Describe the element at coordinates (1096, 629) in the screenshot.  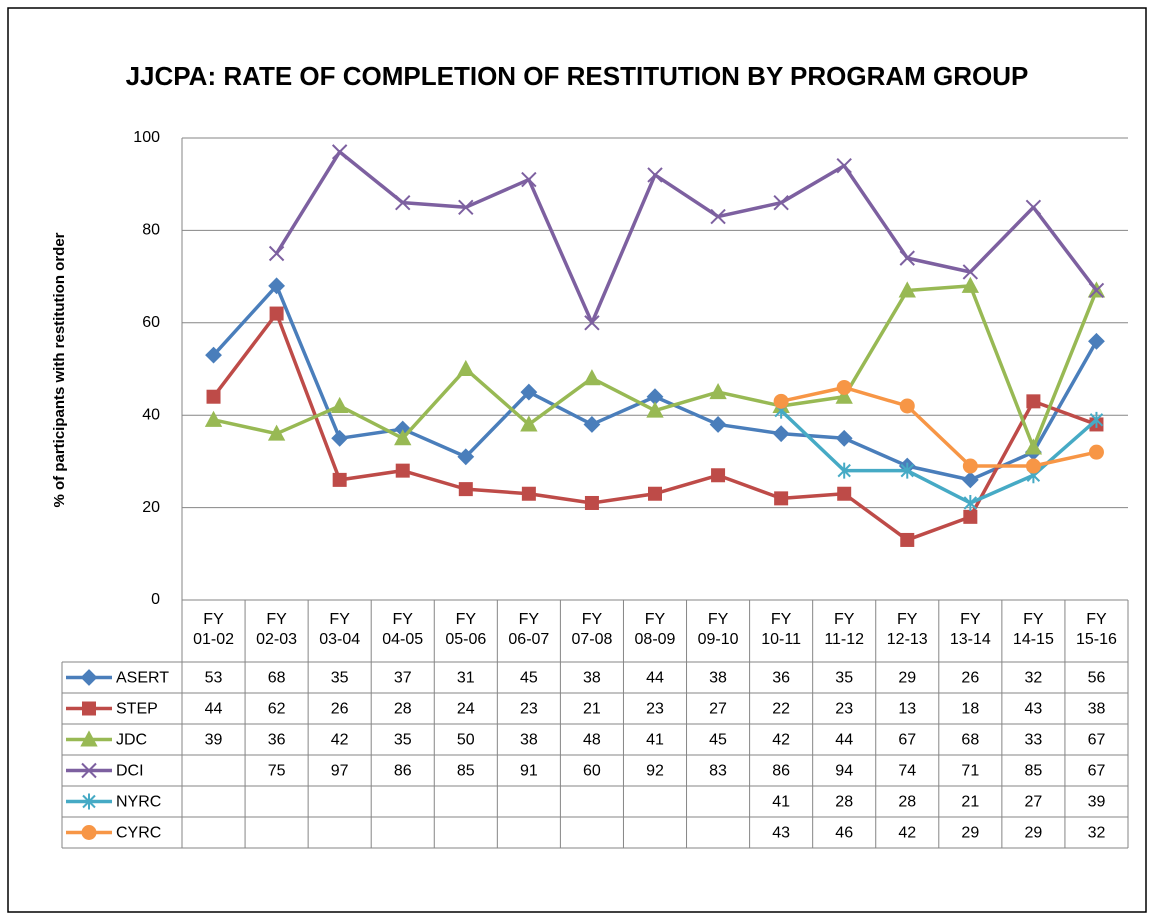
I see `x-tick-label: FY 15-16` at that location.